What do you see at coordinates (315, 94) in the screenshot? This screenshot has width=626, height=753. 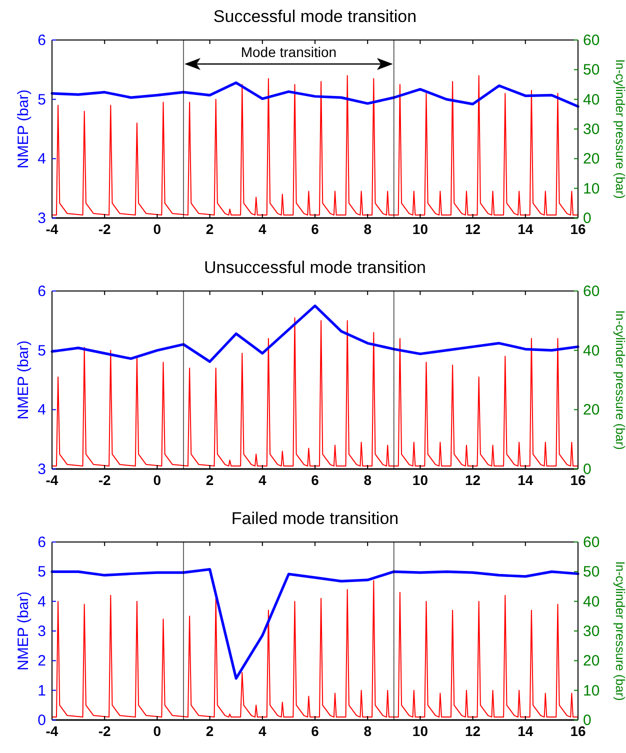 I see `line-series` at bounding box center [315, 94].